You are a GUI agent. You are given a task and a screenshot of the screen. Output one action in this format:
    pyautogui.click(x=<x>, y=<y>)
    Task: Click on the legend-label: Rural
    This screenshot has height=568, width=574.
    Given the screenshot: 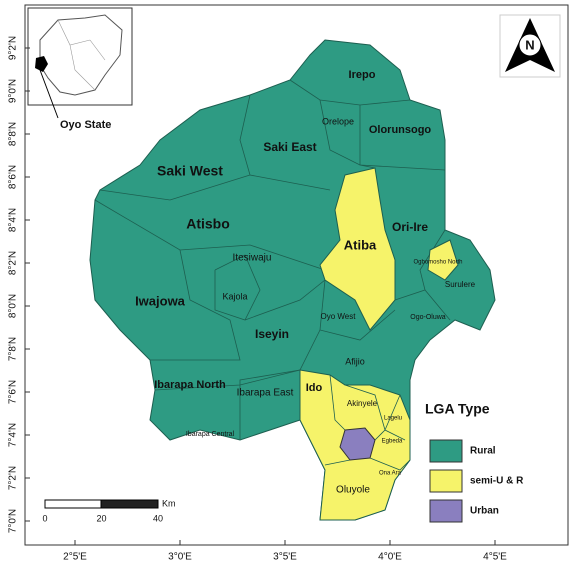 What is the action you would take?
    pyautogui.click(x=483, y=451)
    